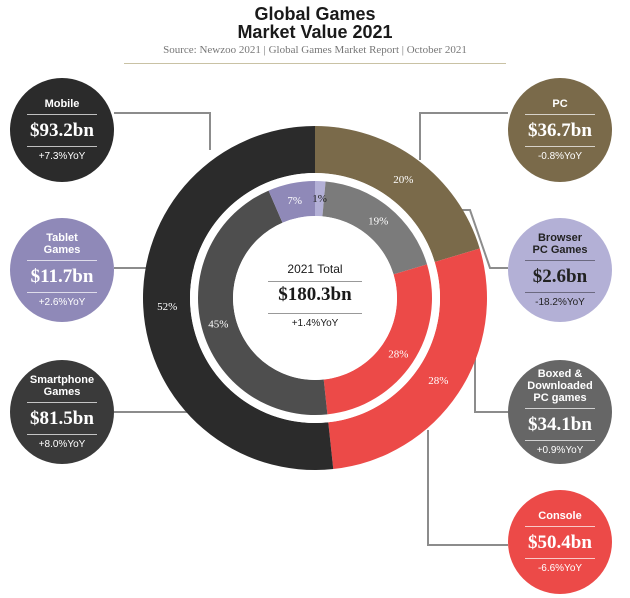 The width and height of the screenshot is (630, 598). What do you see at coordinates (62, 244) in the screenshot?
I see `bubble-tablet-label: Tablet Games` at bounding box center [62, 244].